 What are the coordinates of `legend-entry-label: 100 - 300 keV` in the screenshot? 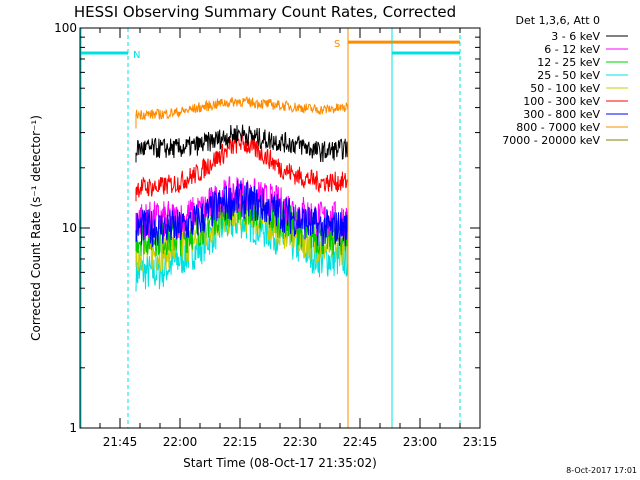 It's located at (561, 101).